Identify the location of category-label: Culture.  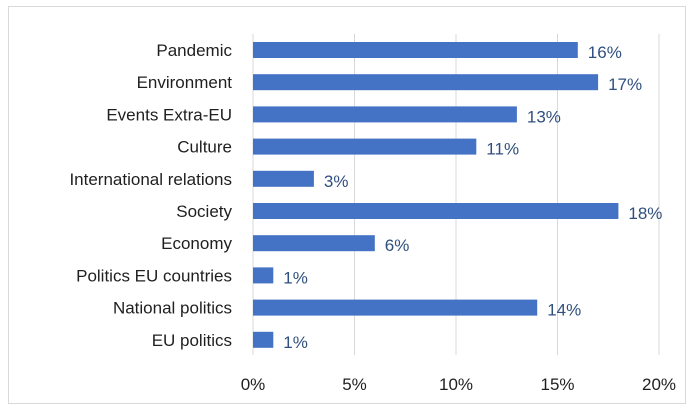
(204, 147).